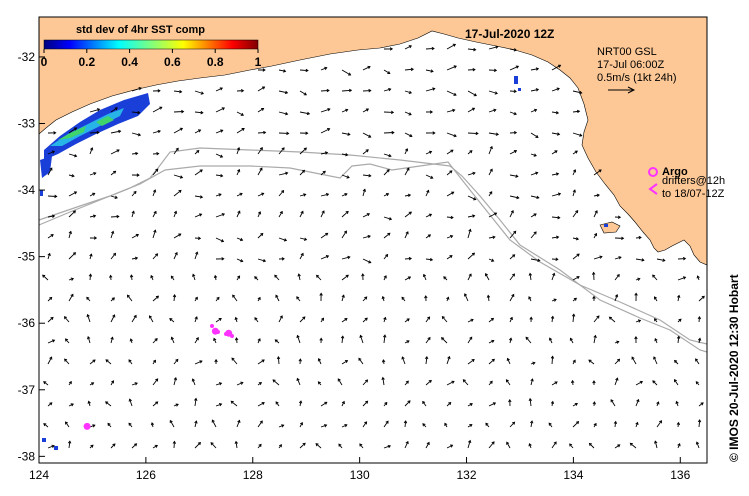  I want to click on argo-legend-label: Argo, so click(675, 172).